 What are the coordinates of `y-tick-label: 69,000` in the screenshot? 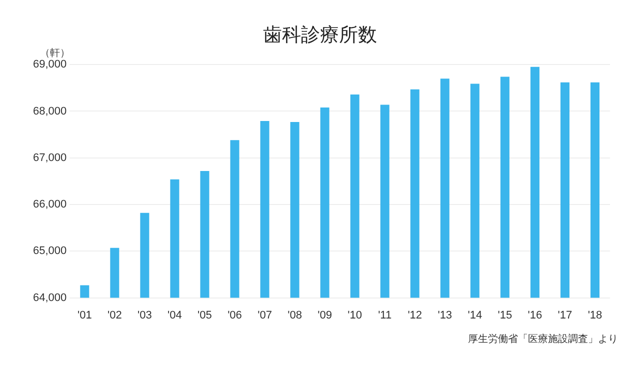 It's located at (49, 64).